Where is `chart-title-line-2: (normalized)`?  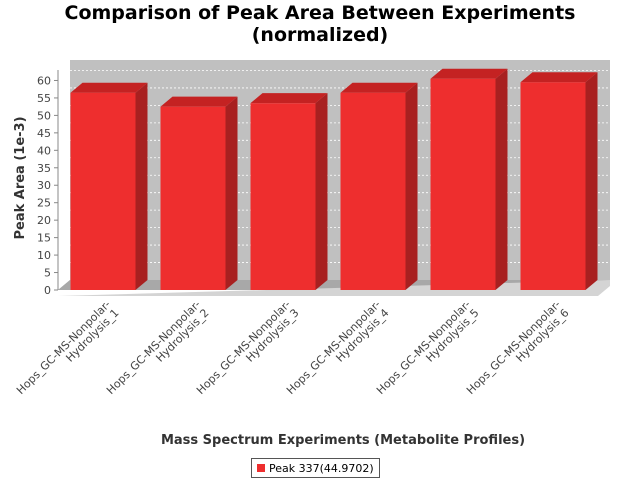 chart-title-line-2: (normalized) is located at coordinates (320, 35).